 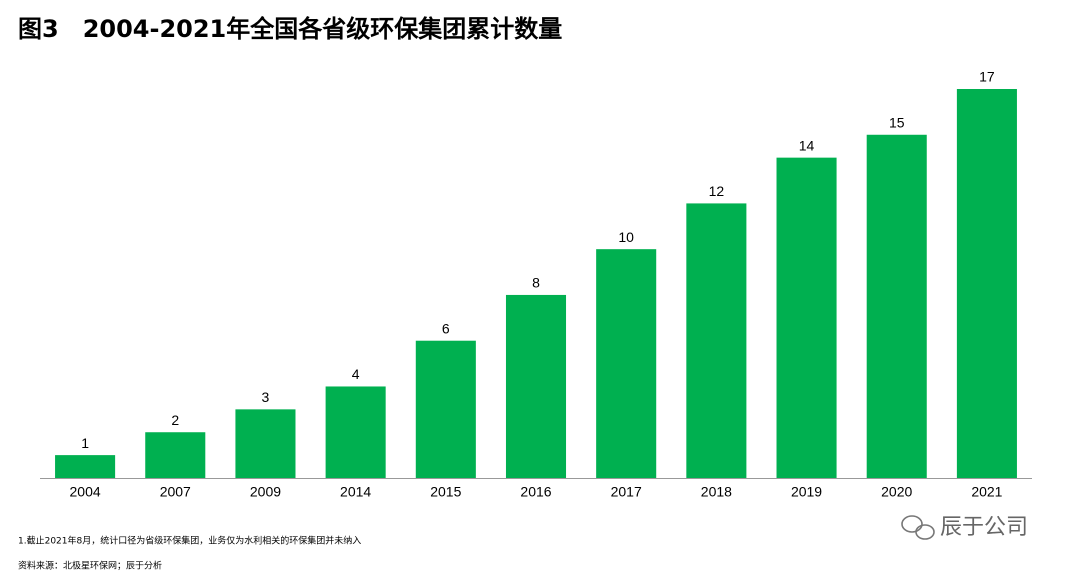 I want to click on data-label: 15, so click(x=897, y=122).